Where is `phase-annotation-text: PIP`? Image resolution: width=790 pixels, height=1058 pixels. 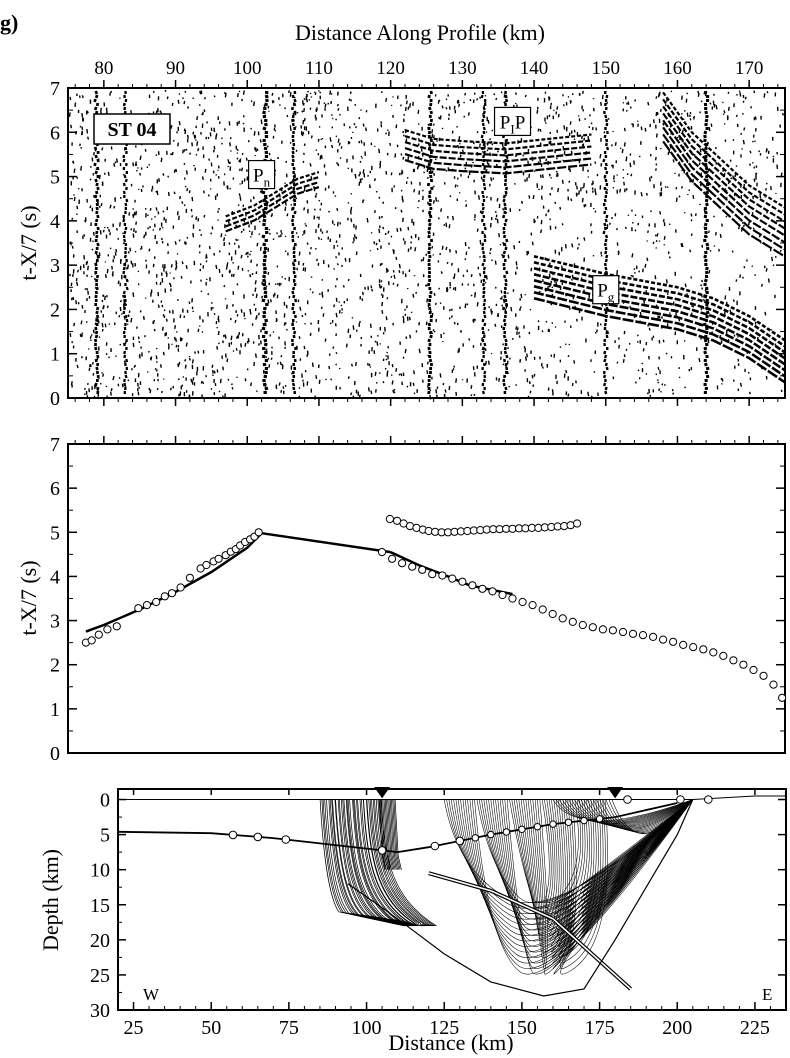 phase-annotation-text: PIP is located at coordinates (513, 124).